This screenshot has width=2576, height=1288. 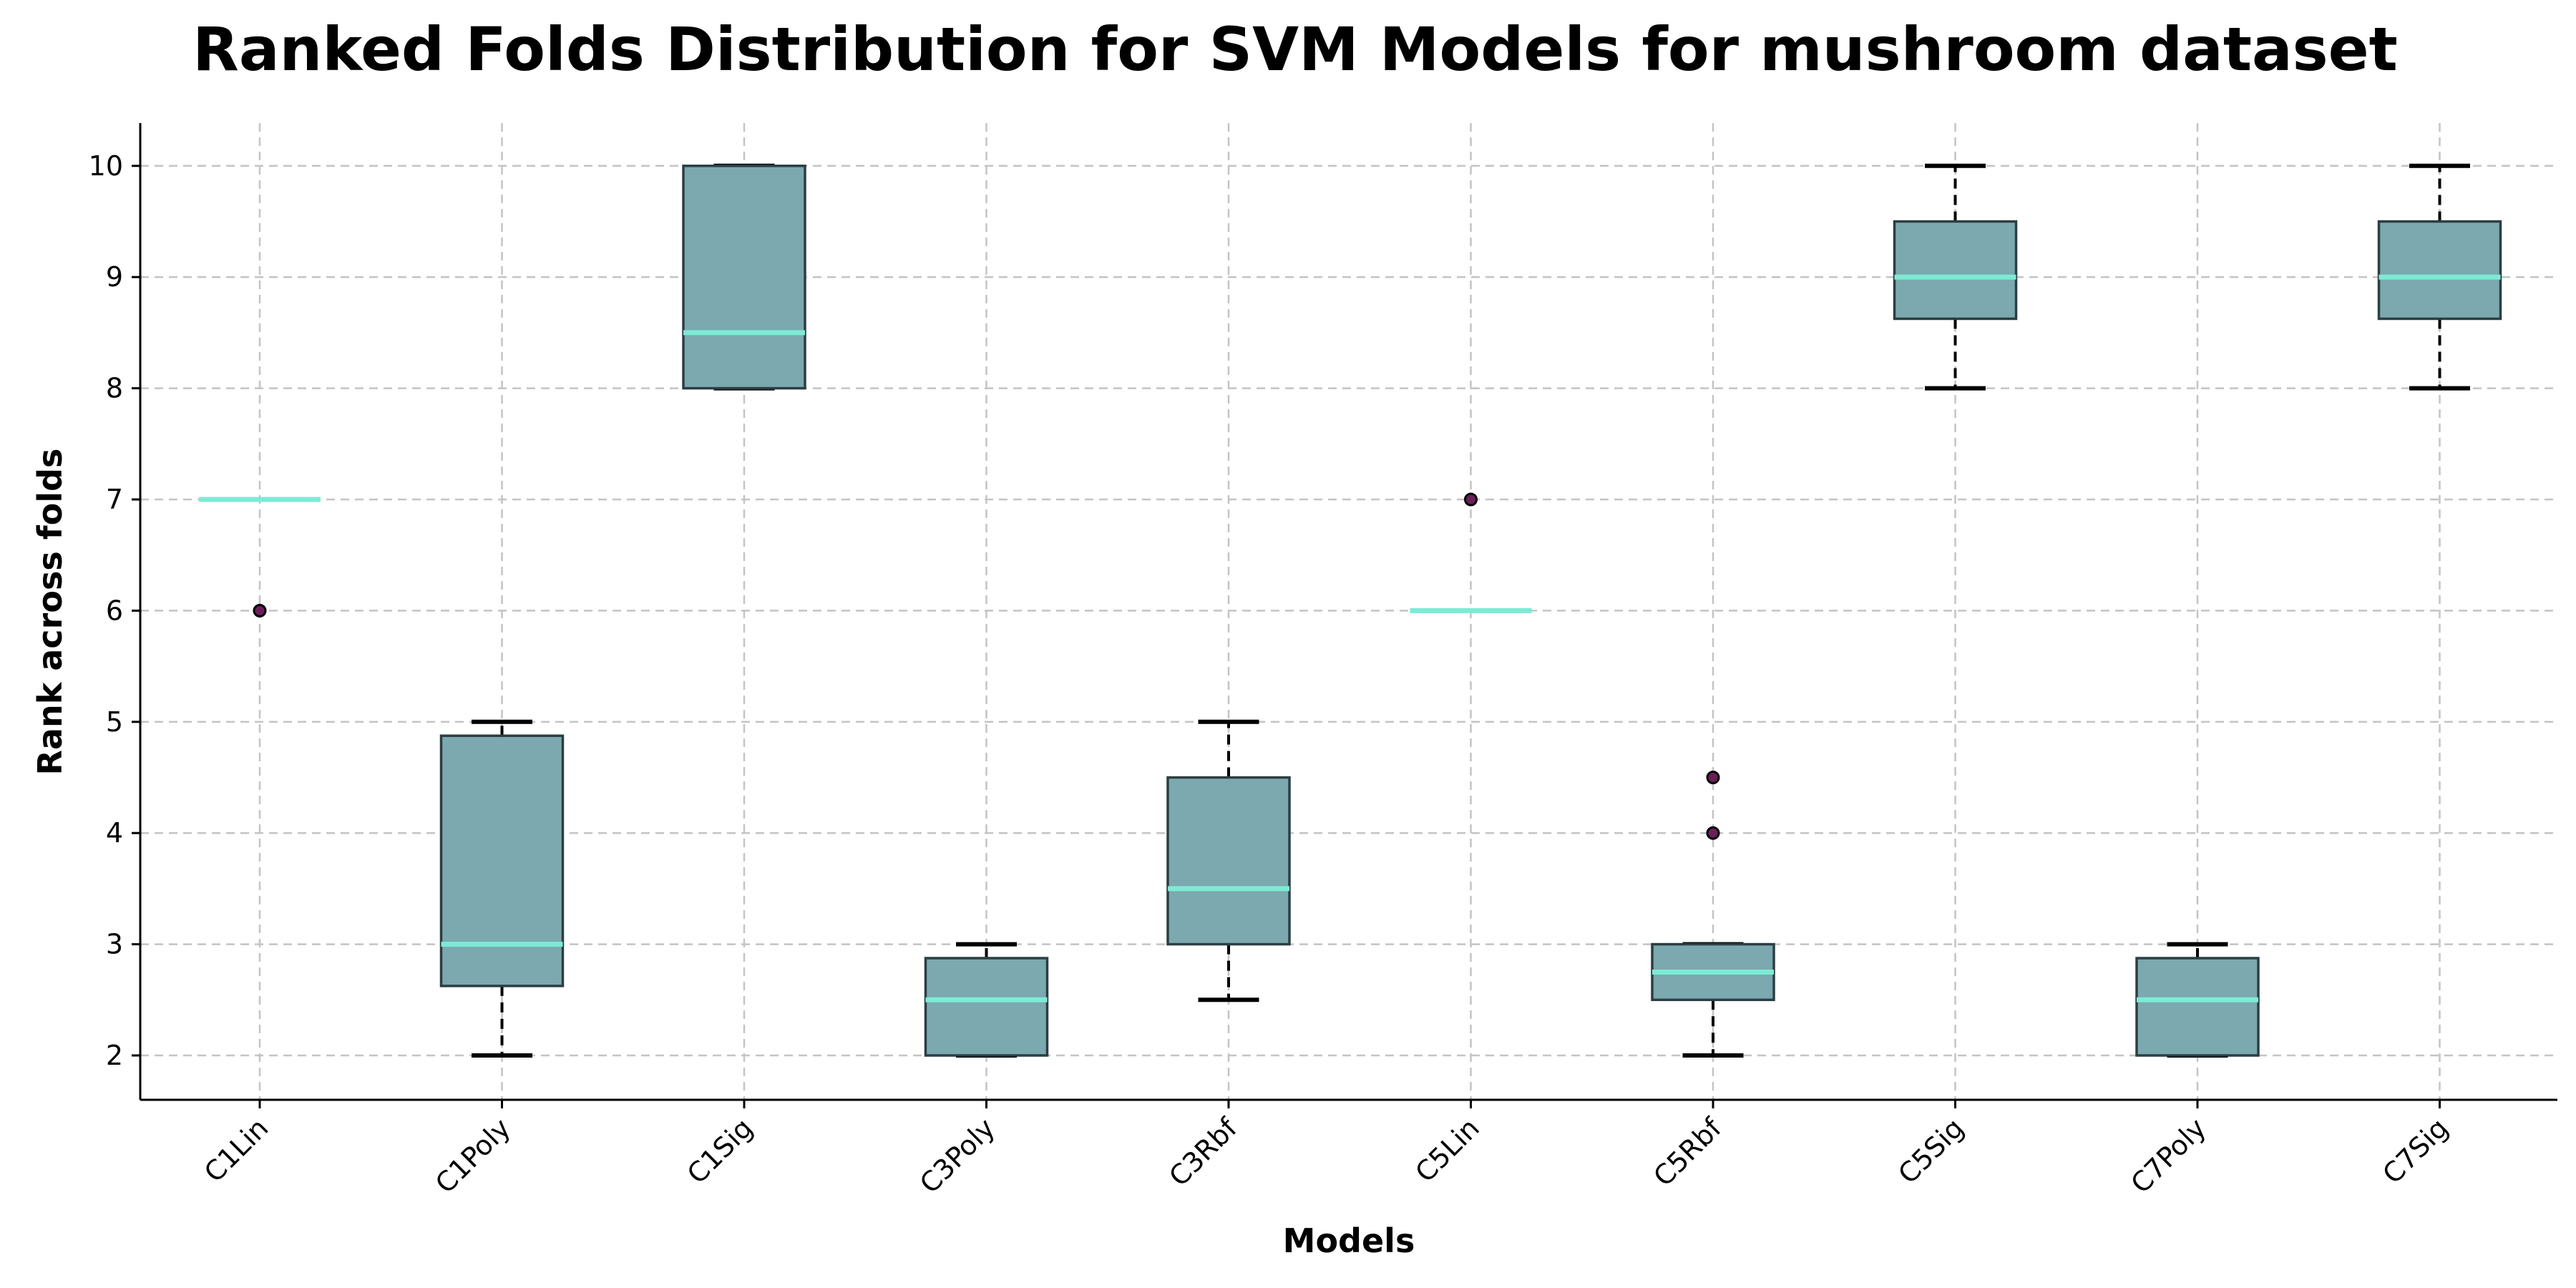 What do you see at coordinates (957, 1155) in the screenshot?
I see `x-tick-label: C3Poly` at bounding box center [957, 1155].